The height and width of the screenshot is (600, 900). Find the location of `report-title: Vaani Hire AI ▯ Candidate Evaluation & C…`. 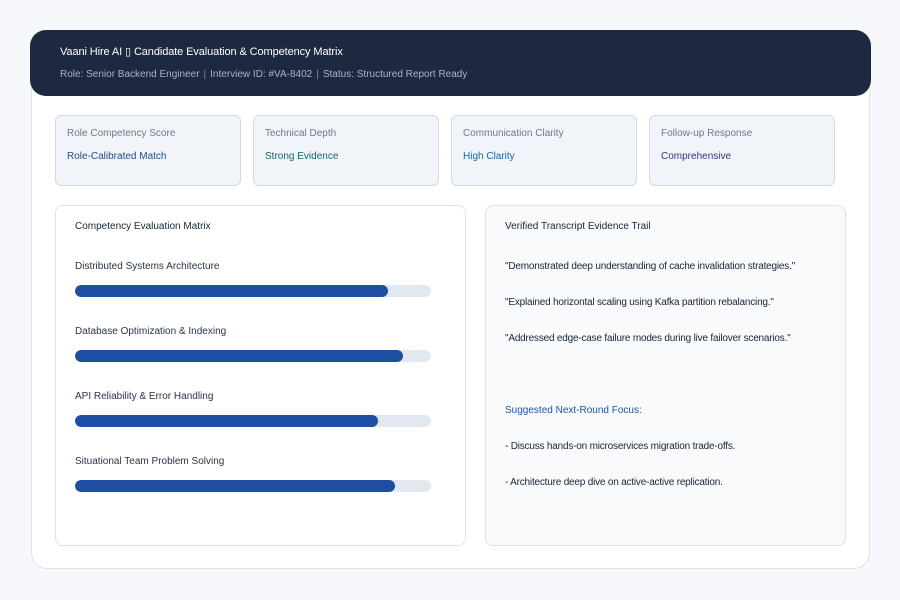

report-title: Vaani Hire AI ▯ Candidate Evaluation & C… is located at coordinates (201, 52).